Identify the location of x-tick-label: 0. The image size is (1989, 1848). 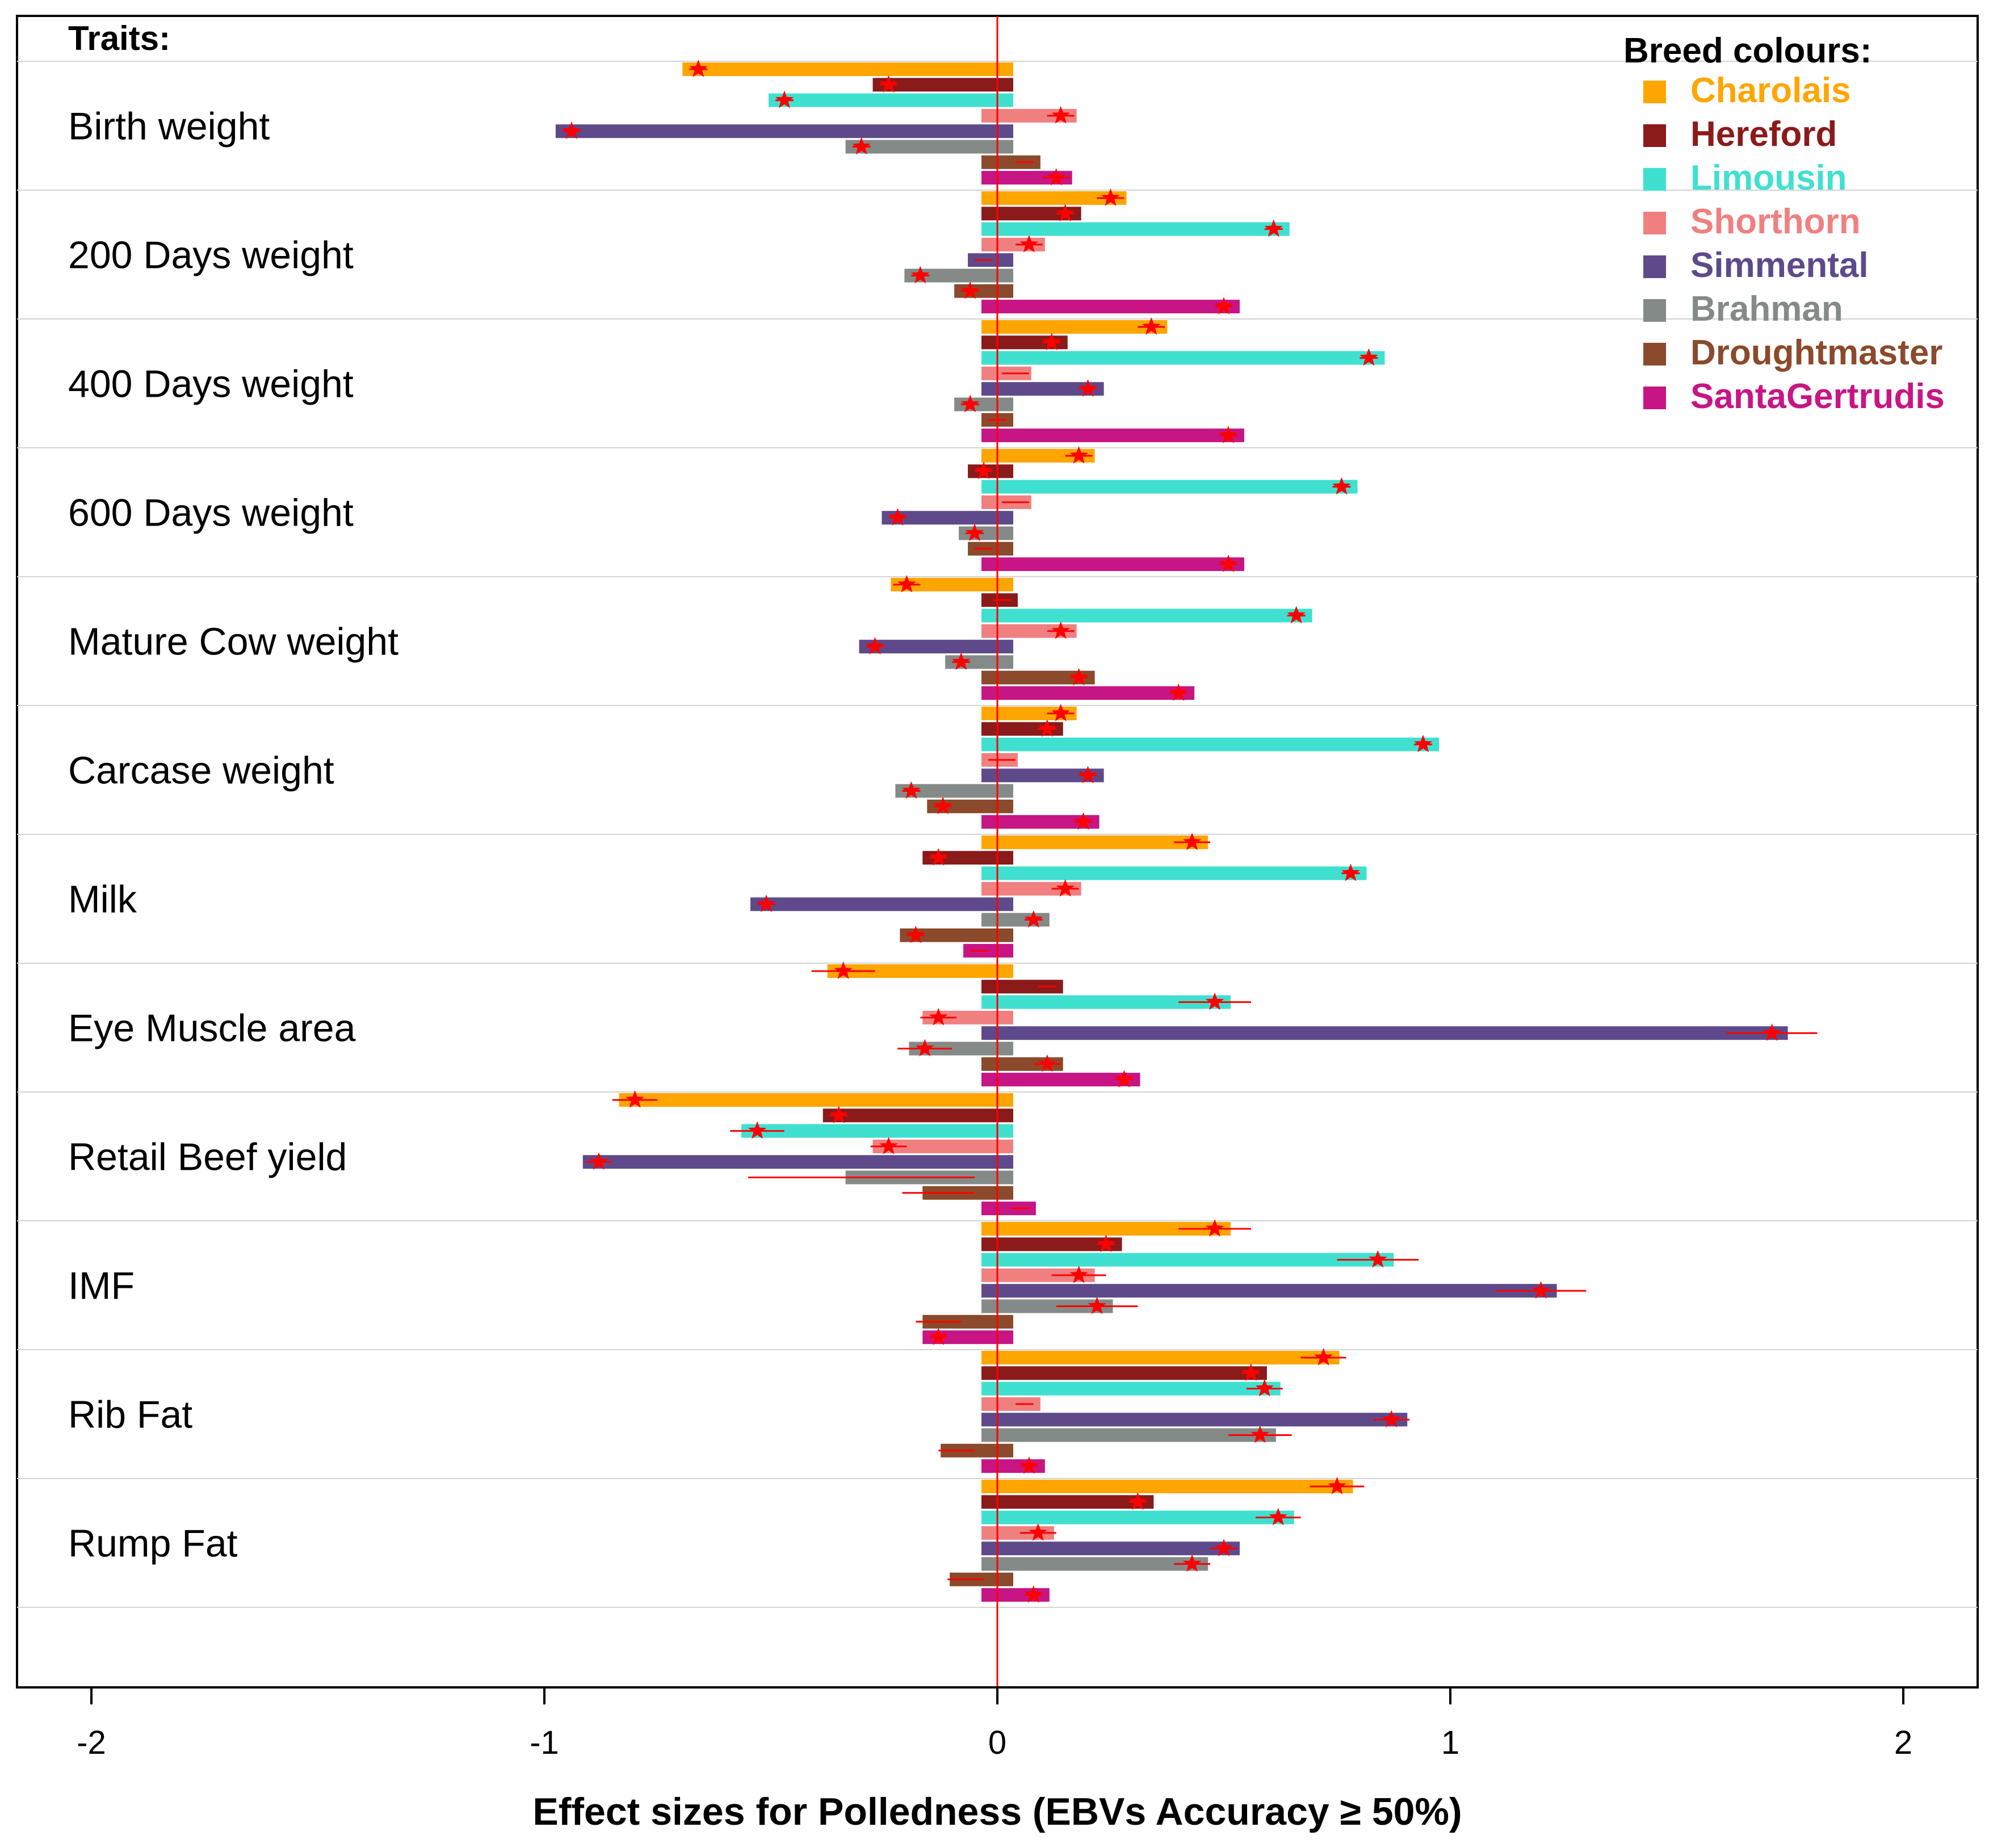
(997, 1742).